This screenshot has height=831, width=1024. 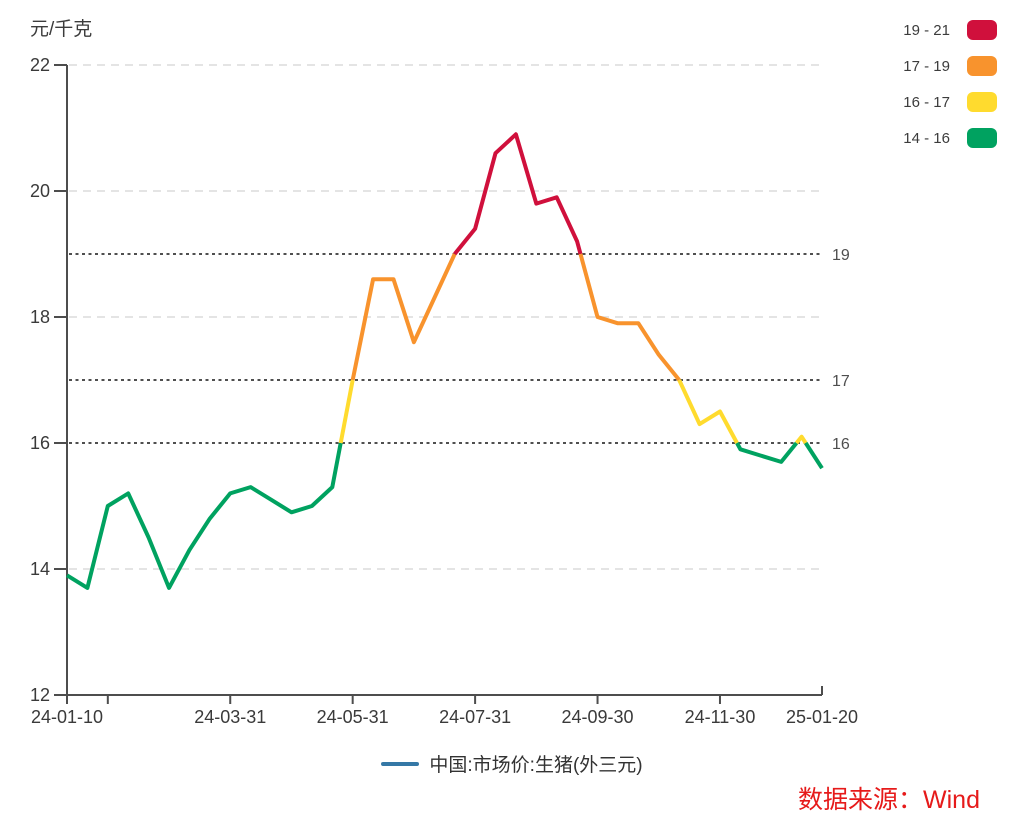 What do you see at coordinates (841, 381) in the screenshot?
I see `reference-line-label: 17` at bounding box center [841, 381].